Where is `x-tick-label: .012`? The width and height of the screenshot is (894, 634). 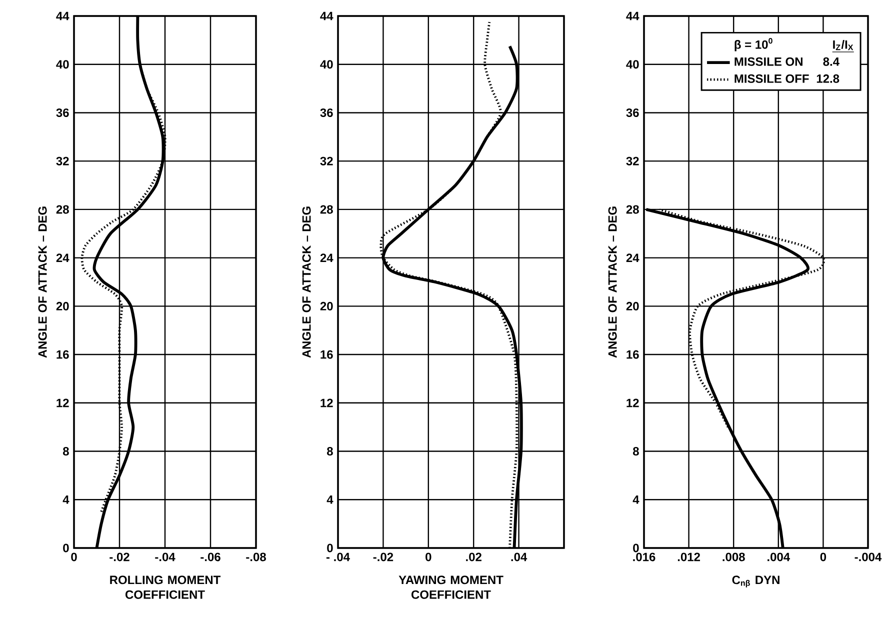 x-tick-label: .012 is located at coordinates (689, 557).